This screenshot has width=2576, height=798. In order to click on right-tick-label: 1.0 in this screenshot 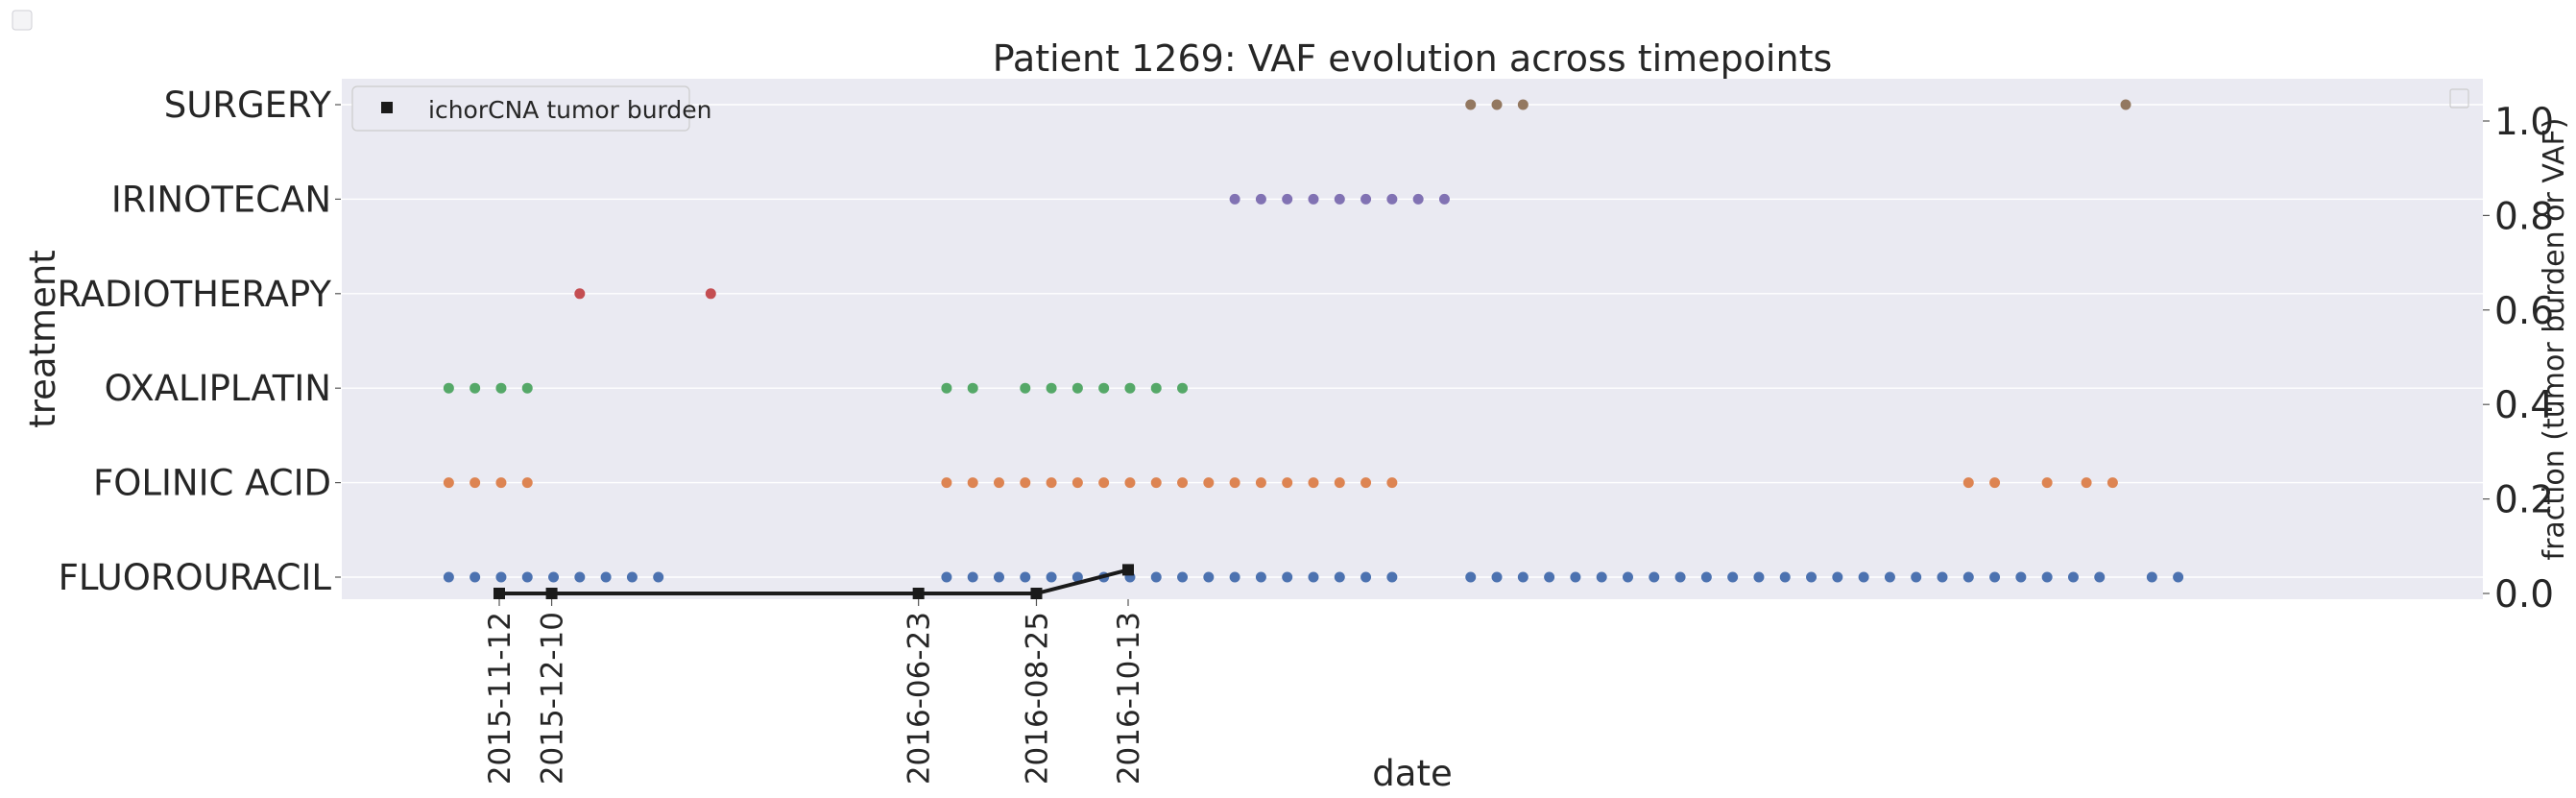, I will do `click(2524, 122)`.